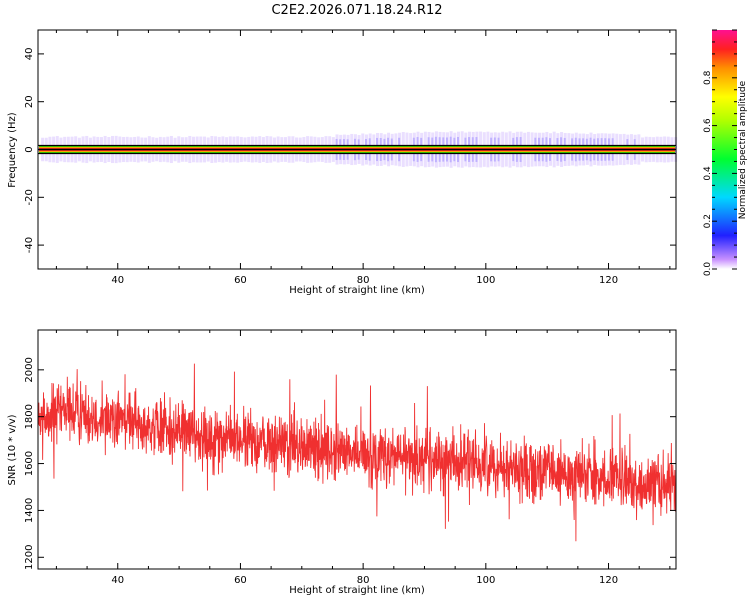 The image size is (750, 600). I want to click on colorbar-ticks: 0.0 0.2 0.4 0.6 0.8, so click(720, 153).